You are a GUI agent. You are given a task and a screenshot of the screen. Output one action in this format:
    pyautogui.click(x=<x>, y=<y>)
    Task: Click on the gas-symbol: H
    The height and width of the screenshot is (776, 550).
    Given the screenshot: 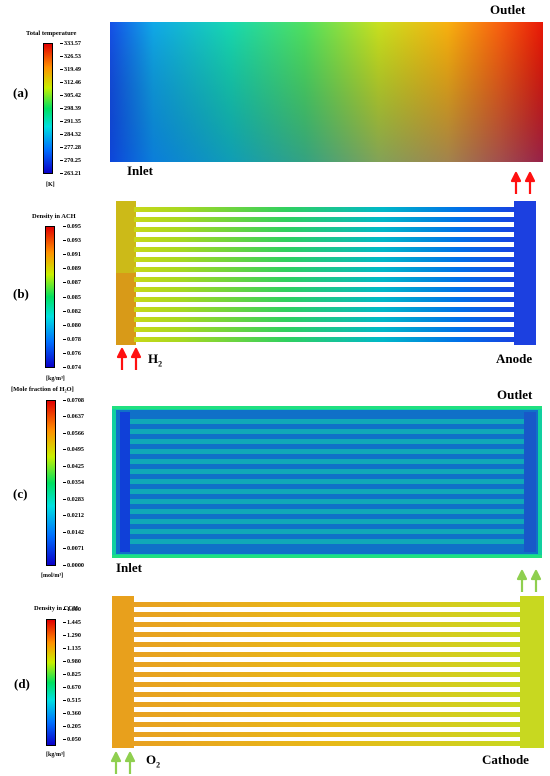 What is the action you would take?
    pyautogui.click(x=153, y=358)
    